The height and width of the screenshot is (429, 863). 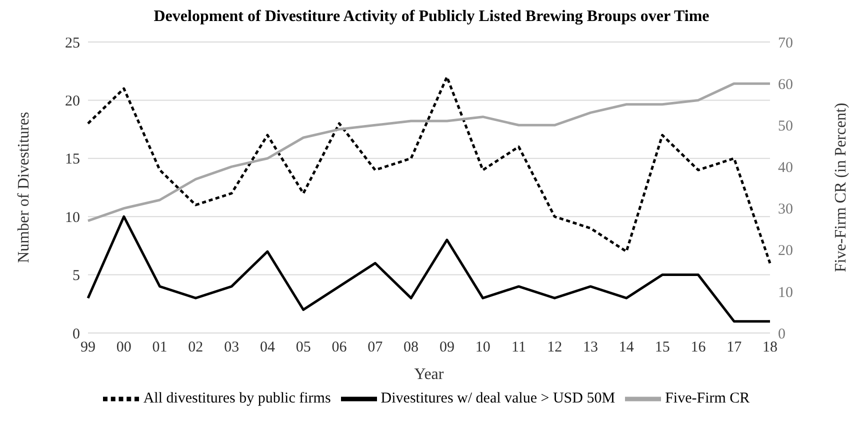 What do you see at coordinates (785, 210) in the screenshot?
I see `y2-tick-label: 30` at bounding box center [785, 210].